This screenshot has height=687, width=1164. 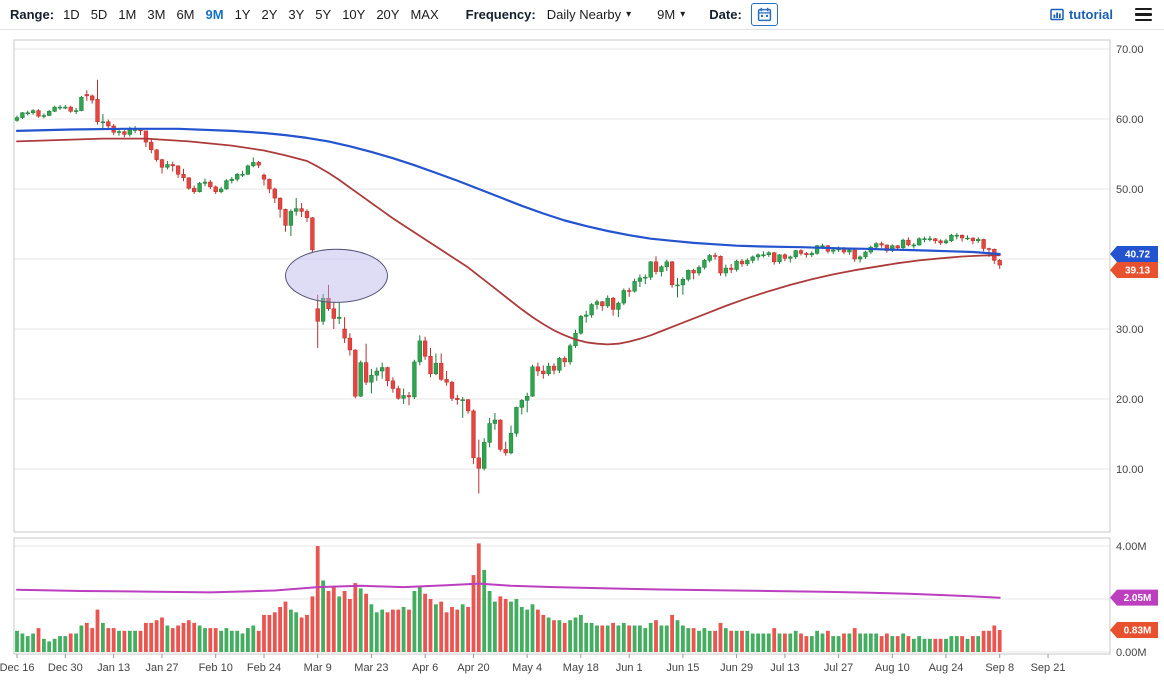 What do you see at coordinates (336, 275) in the screenshot?
I see `ellipse-annotation` at bounding box center [336, 275].